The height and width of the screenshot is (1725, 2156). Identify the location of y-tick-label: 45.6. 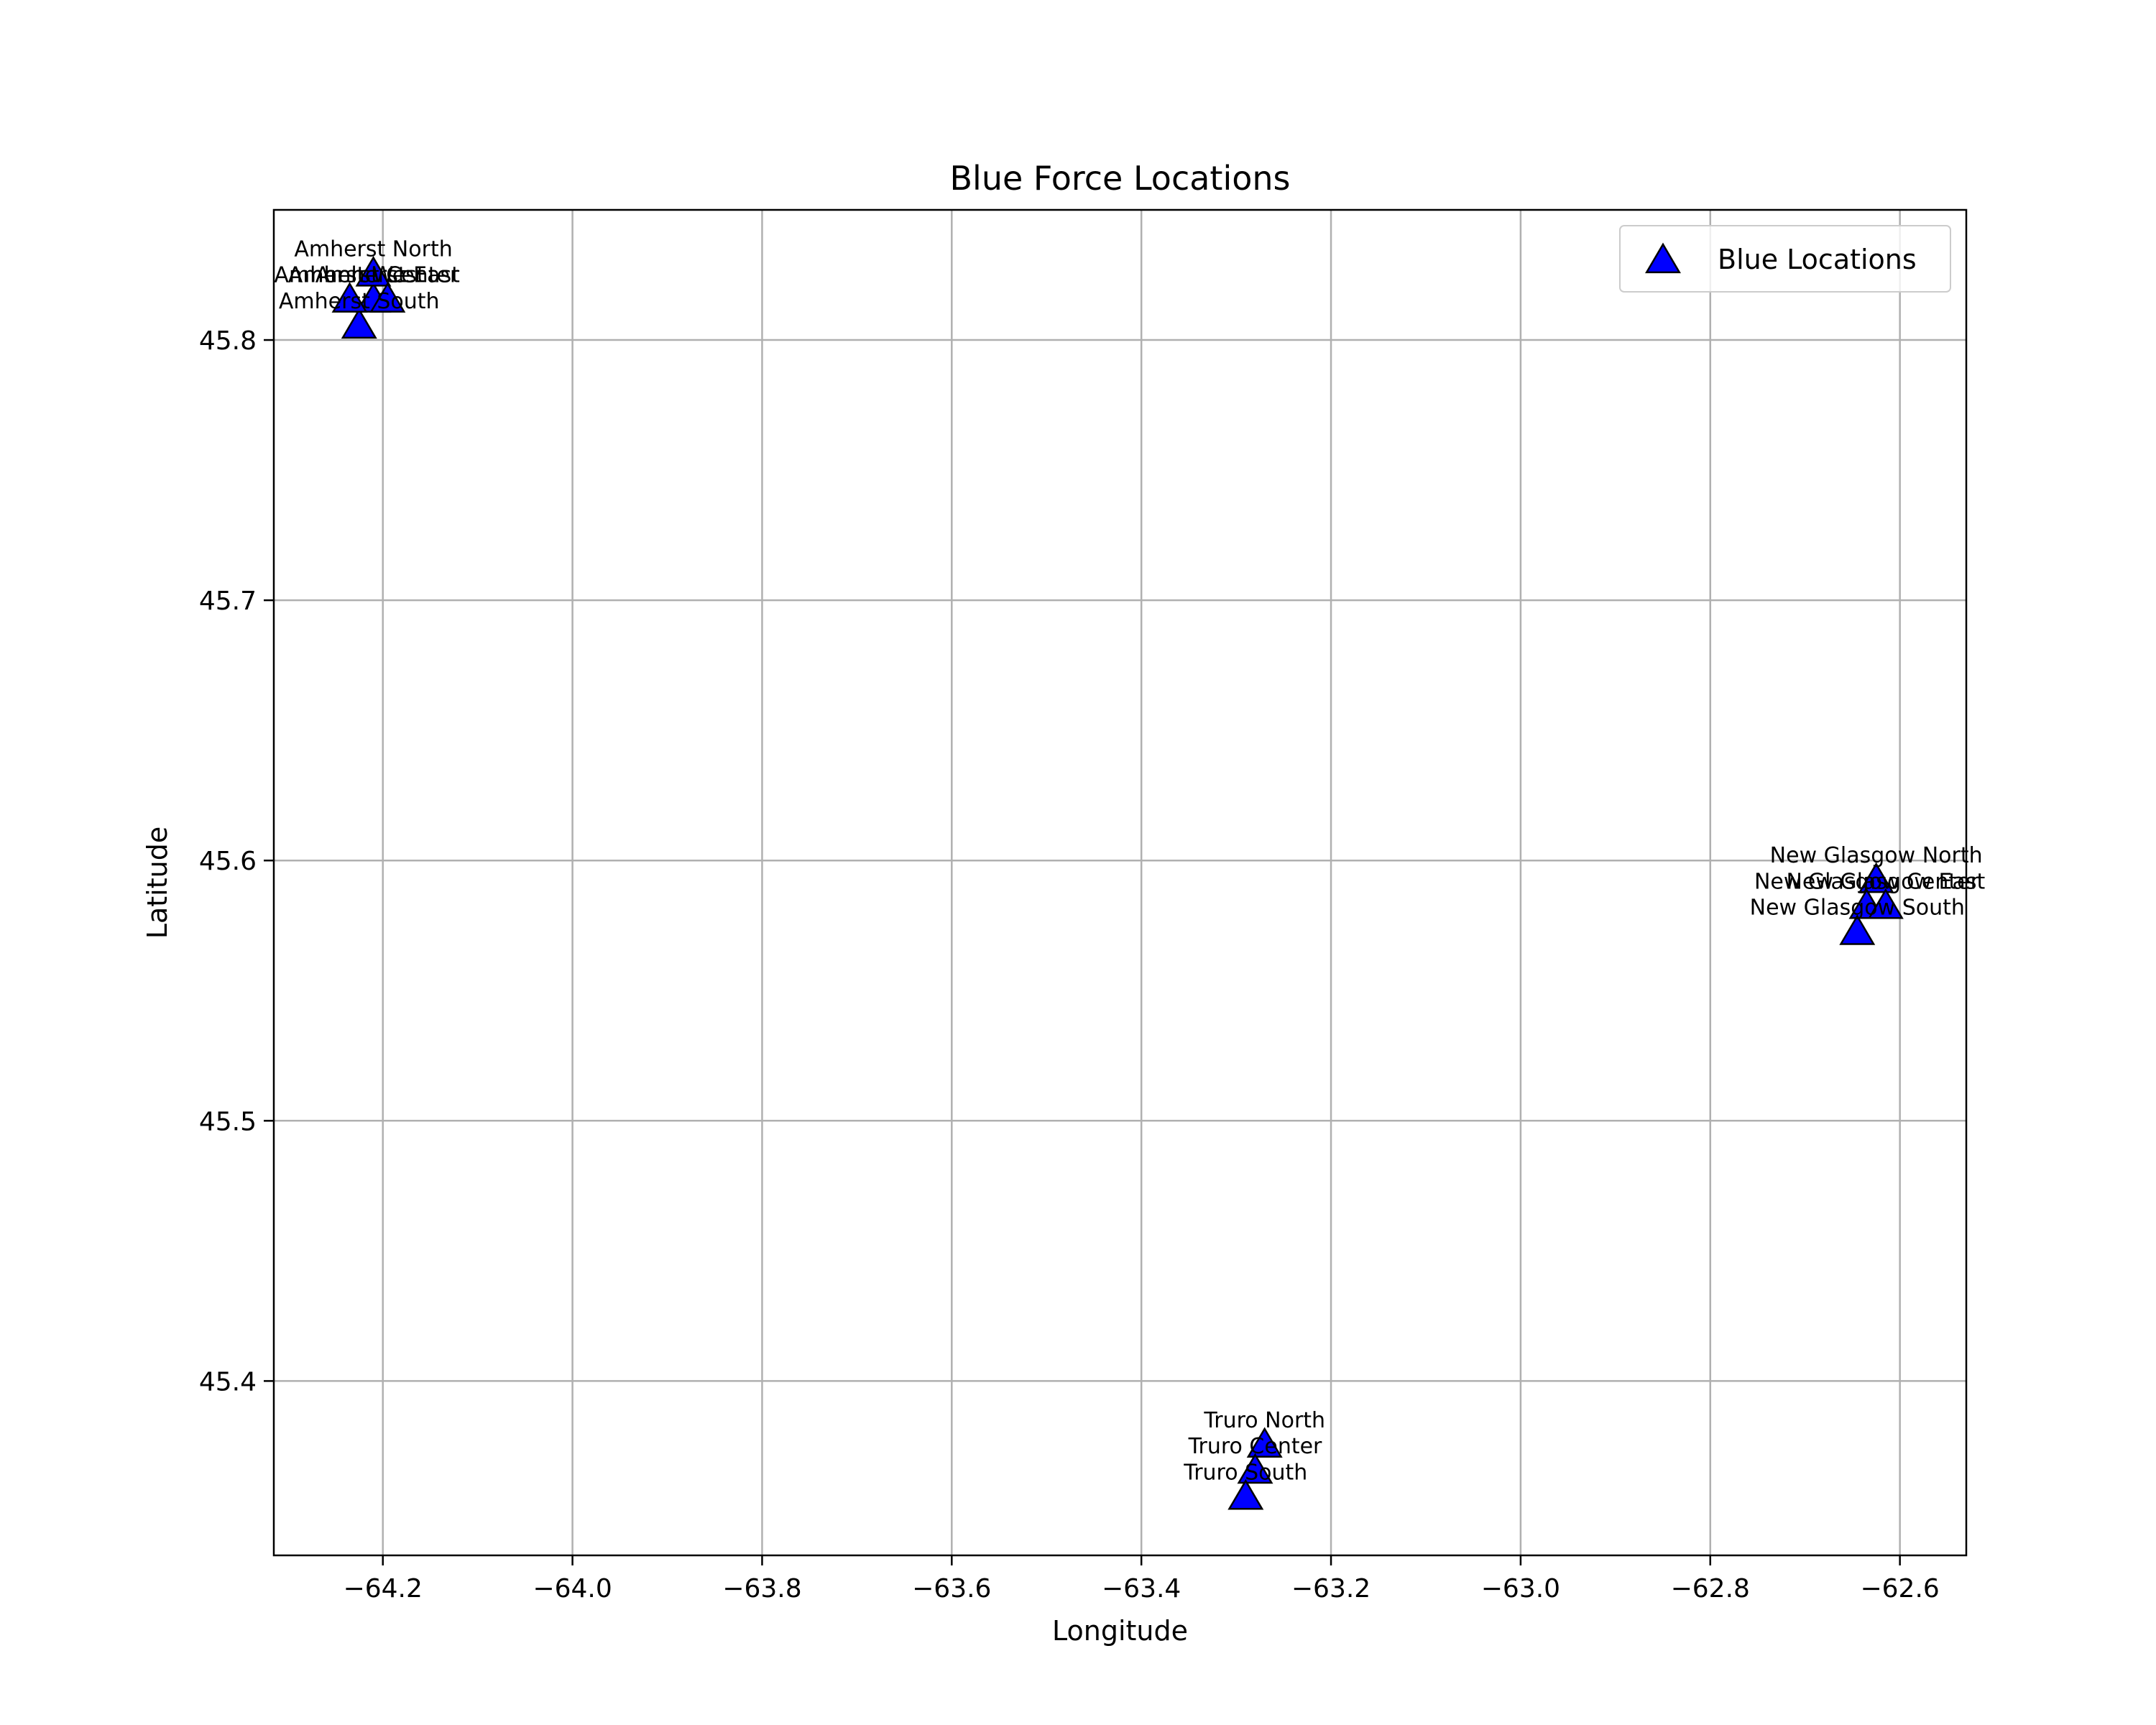
(228, 861).